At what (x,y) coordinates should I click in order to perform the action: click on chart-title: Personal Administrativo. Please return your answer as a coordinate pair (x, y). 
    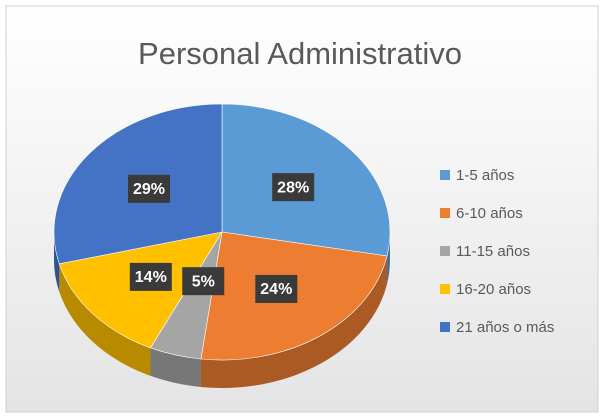
    Looking at the image, I should click on (300, 53).